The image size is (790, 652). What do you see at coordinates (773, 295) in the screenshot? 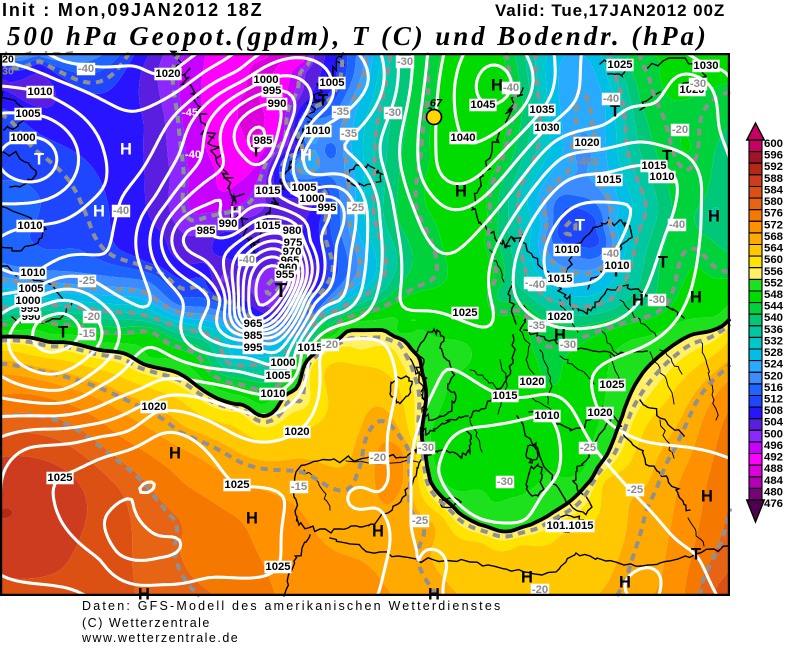
I see `svg-text: 548` at bounding box center [773, 295].